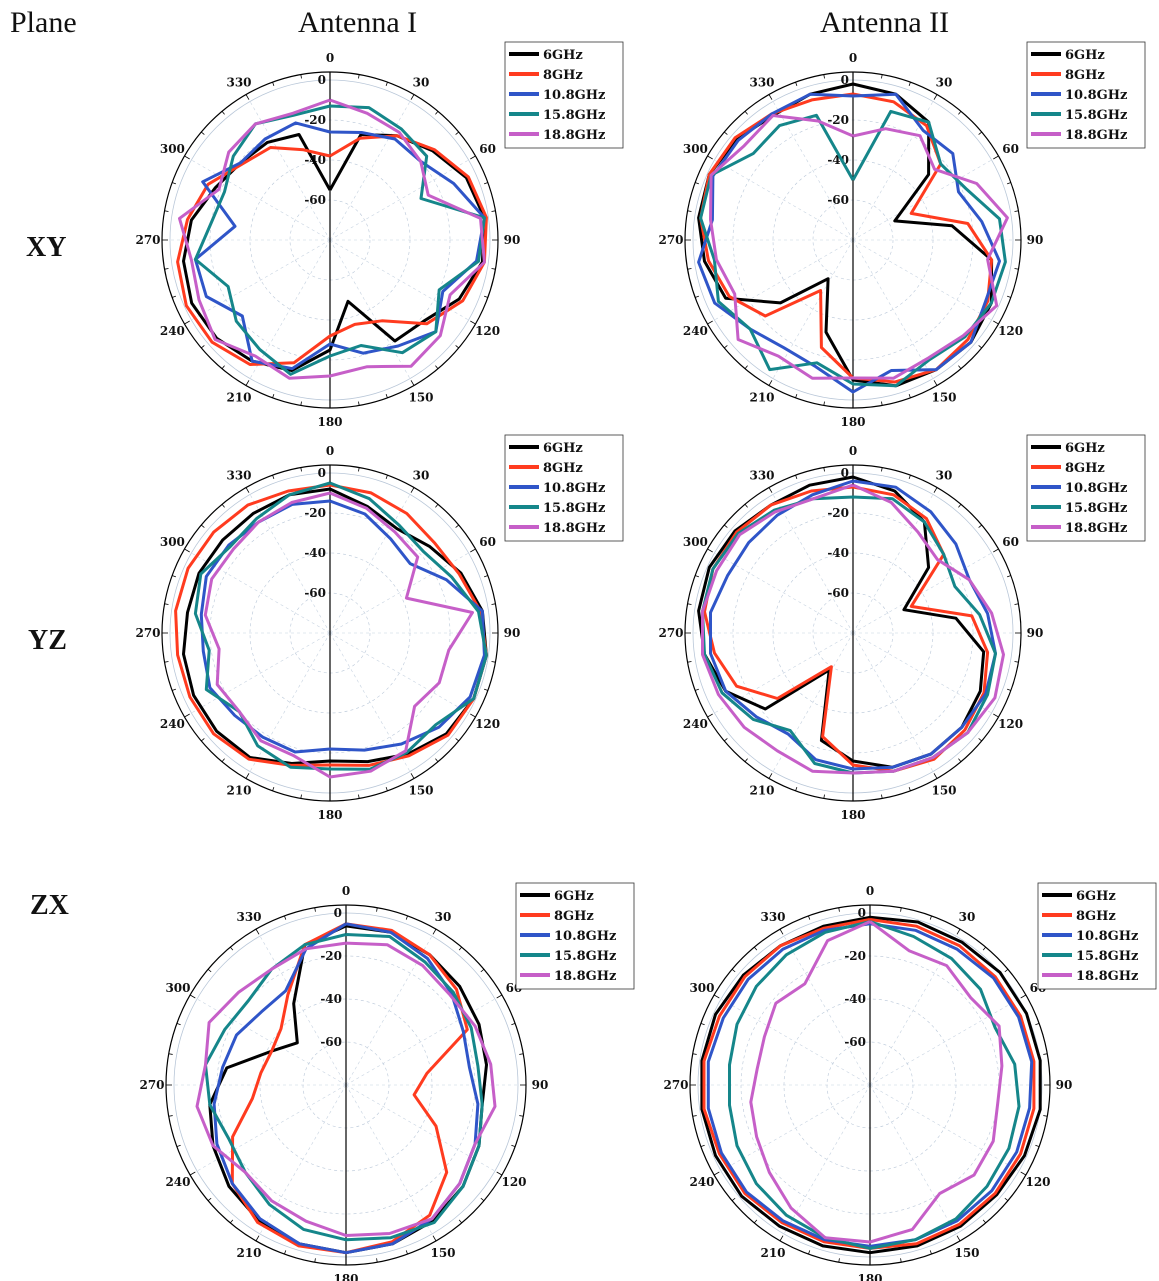 This screenshot has width=1159, height=1281. What do you see at coordinates (838, 120) in the screenshot?
I see `radial-tick-label: -20` at bounding box center [838, 120].